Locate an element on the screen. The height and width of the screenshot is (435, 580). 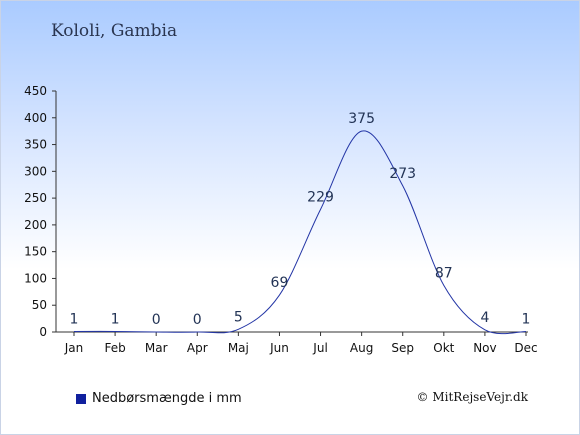
x-tick-label: Jun is located at coordinates (279, 348).